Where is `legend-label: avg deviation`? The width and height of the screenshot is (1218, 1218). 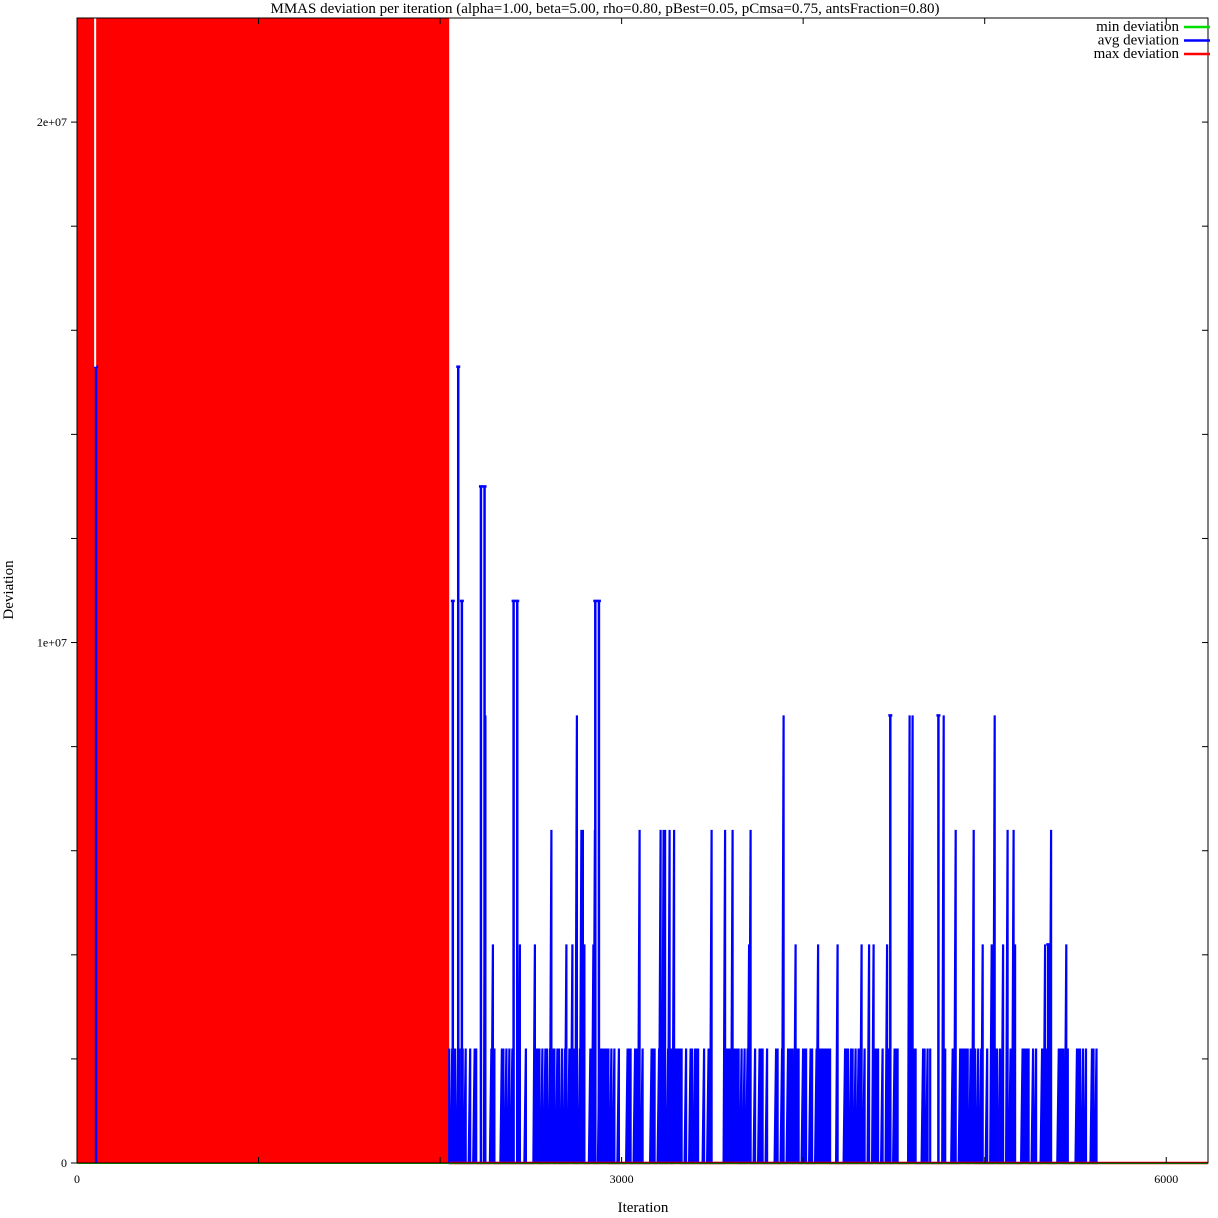
legend-label: avg deviation is located at coordinates (1139, 41).